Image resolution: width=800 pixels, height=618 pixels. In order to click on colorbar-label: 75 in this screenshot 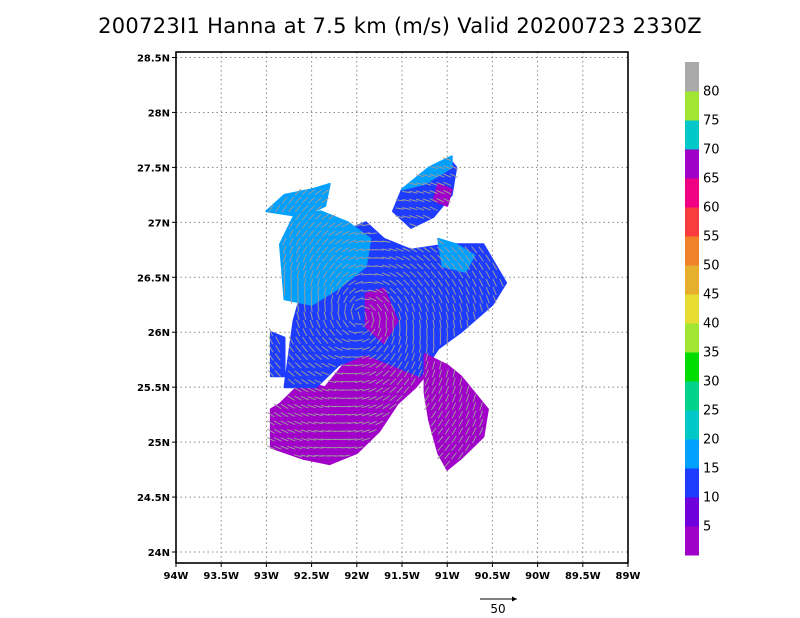, I will do `click(711, 121)`.